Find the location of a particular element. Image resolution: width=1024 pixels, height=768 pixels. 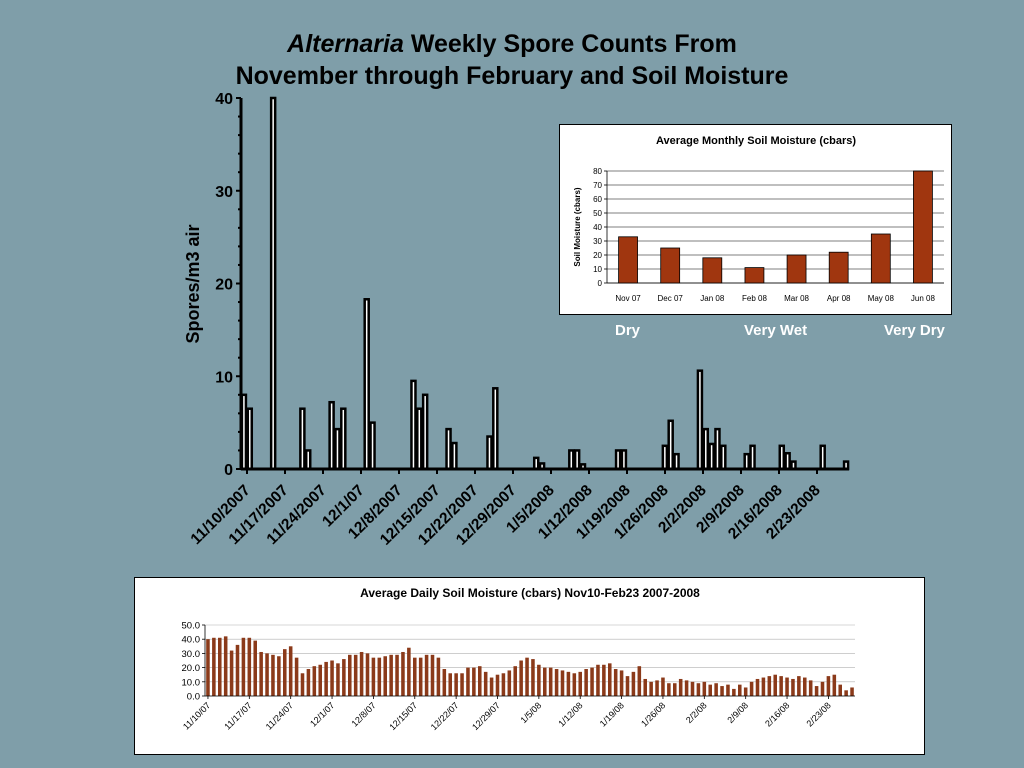

title-line-1: Alternaria Weekly Spore Counts From is located at coordinates (512, 44).